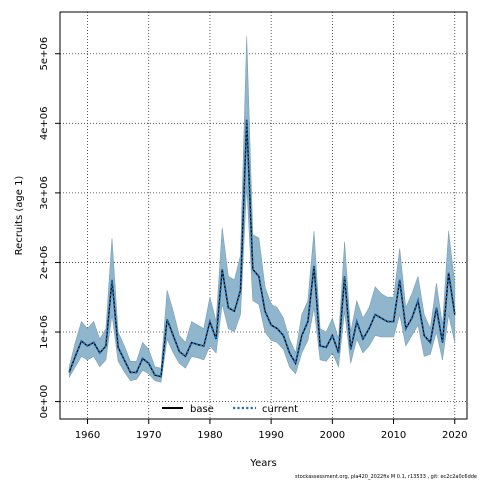 The height and width of the screenshot is (480, 480). I want to click on x-tick-label-2020: 2020, so click(454, 435).